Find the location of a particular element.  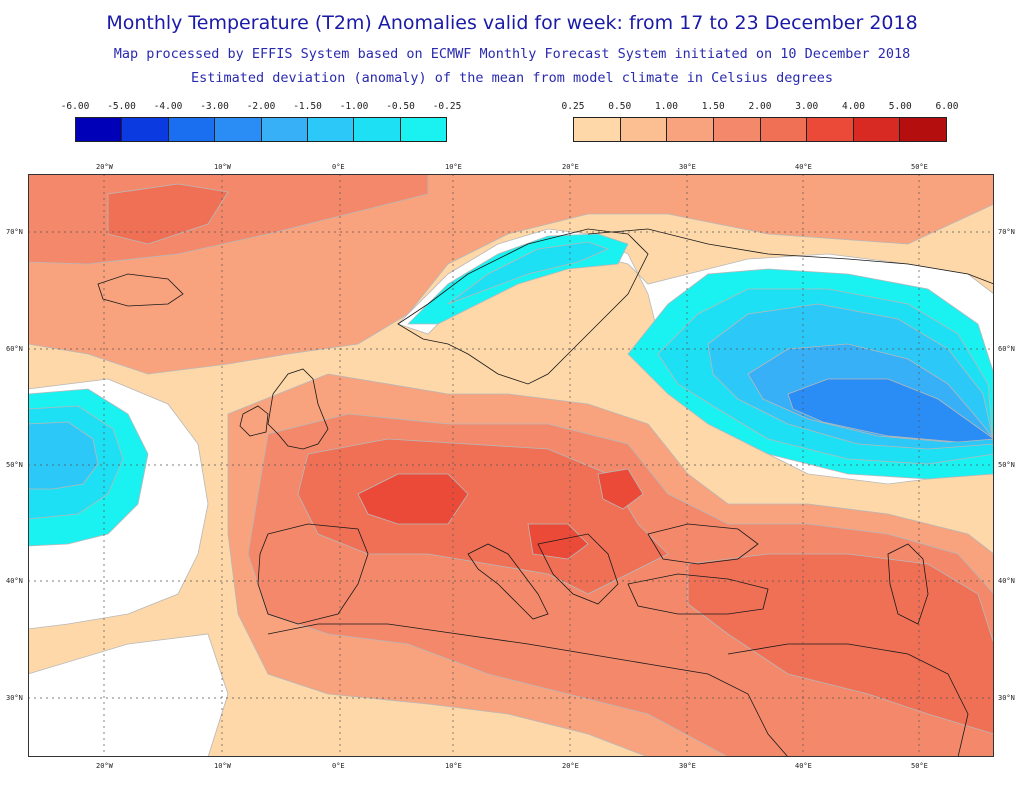

legend-cold-tick-label: -1.50 is located at coordinates (307, 106).